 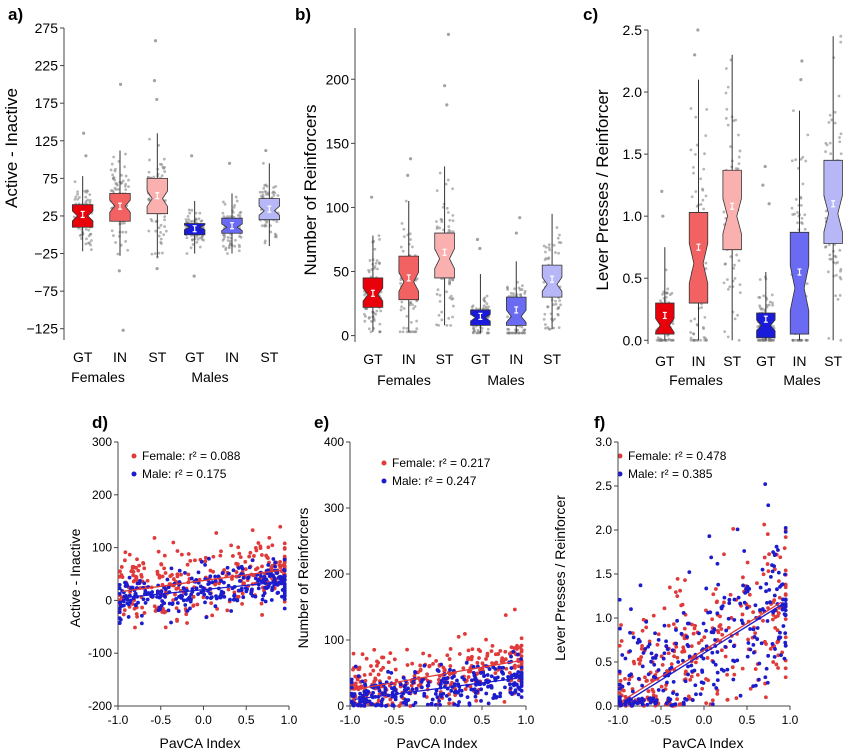 I want to click on series-male-points, so click(x=702, y=595).